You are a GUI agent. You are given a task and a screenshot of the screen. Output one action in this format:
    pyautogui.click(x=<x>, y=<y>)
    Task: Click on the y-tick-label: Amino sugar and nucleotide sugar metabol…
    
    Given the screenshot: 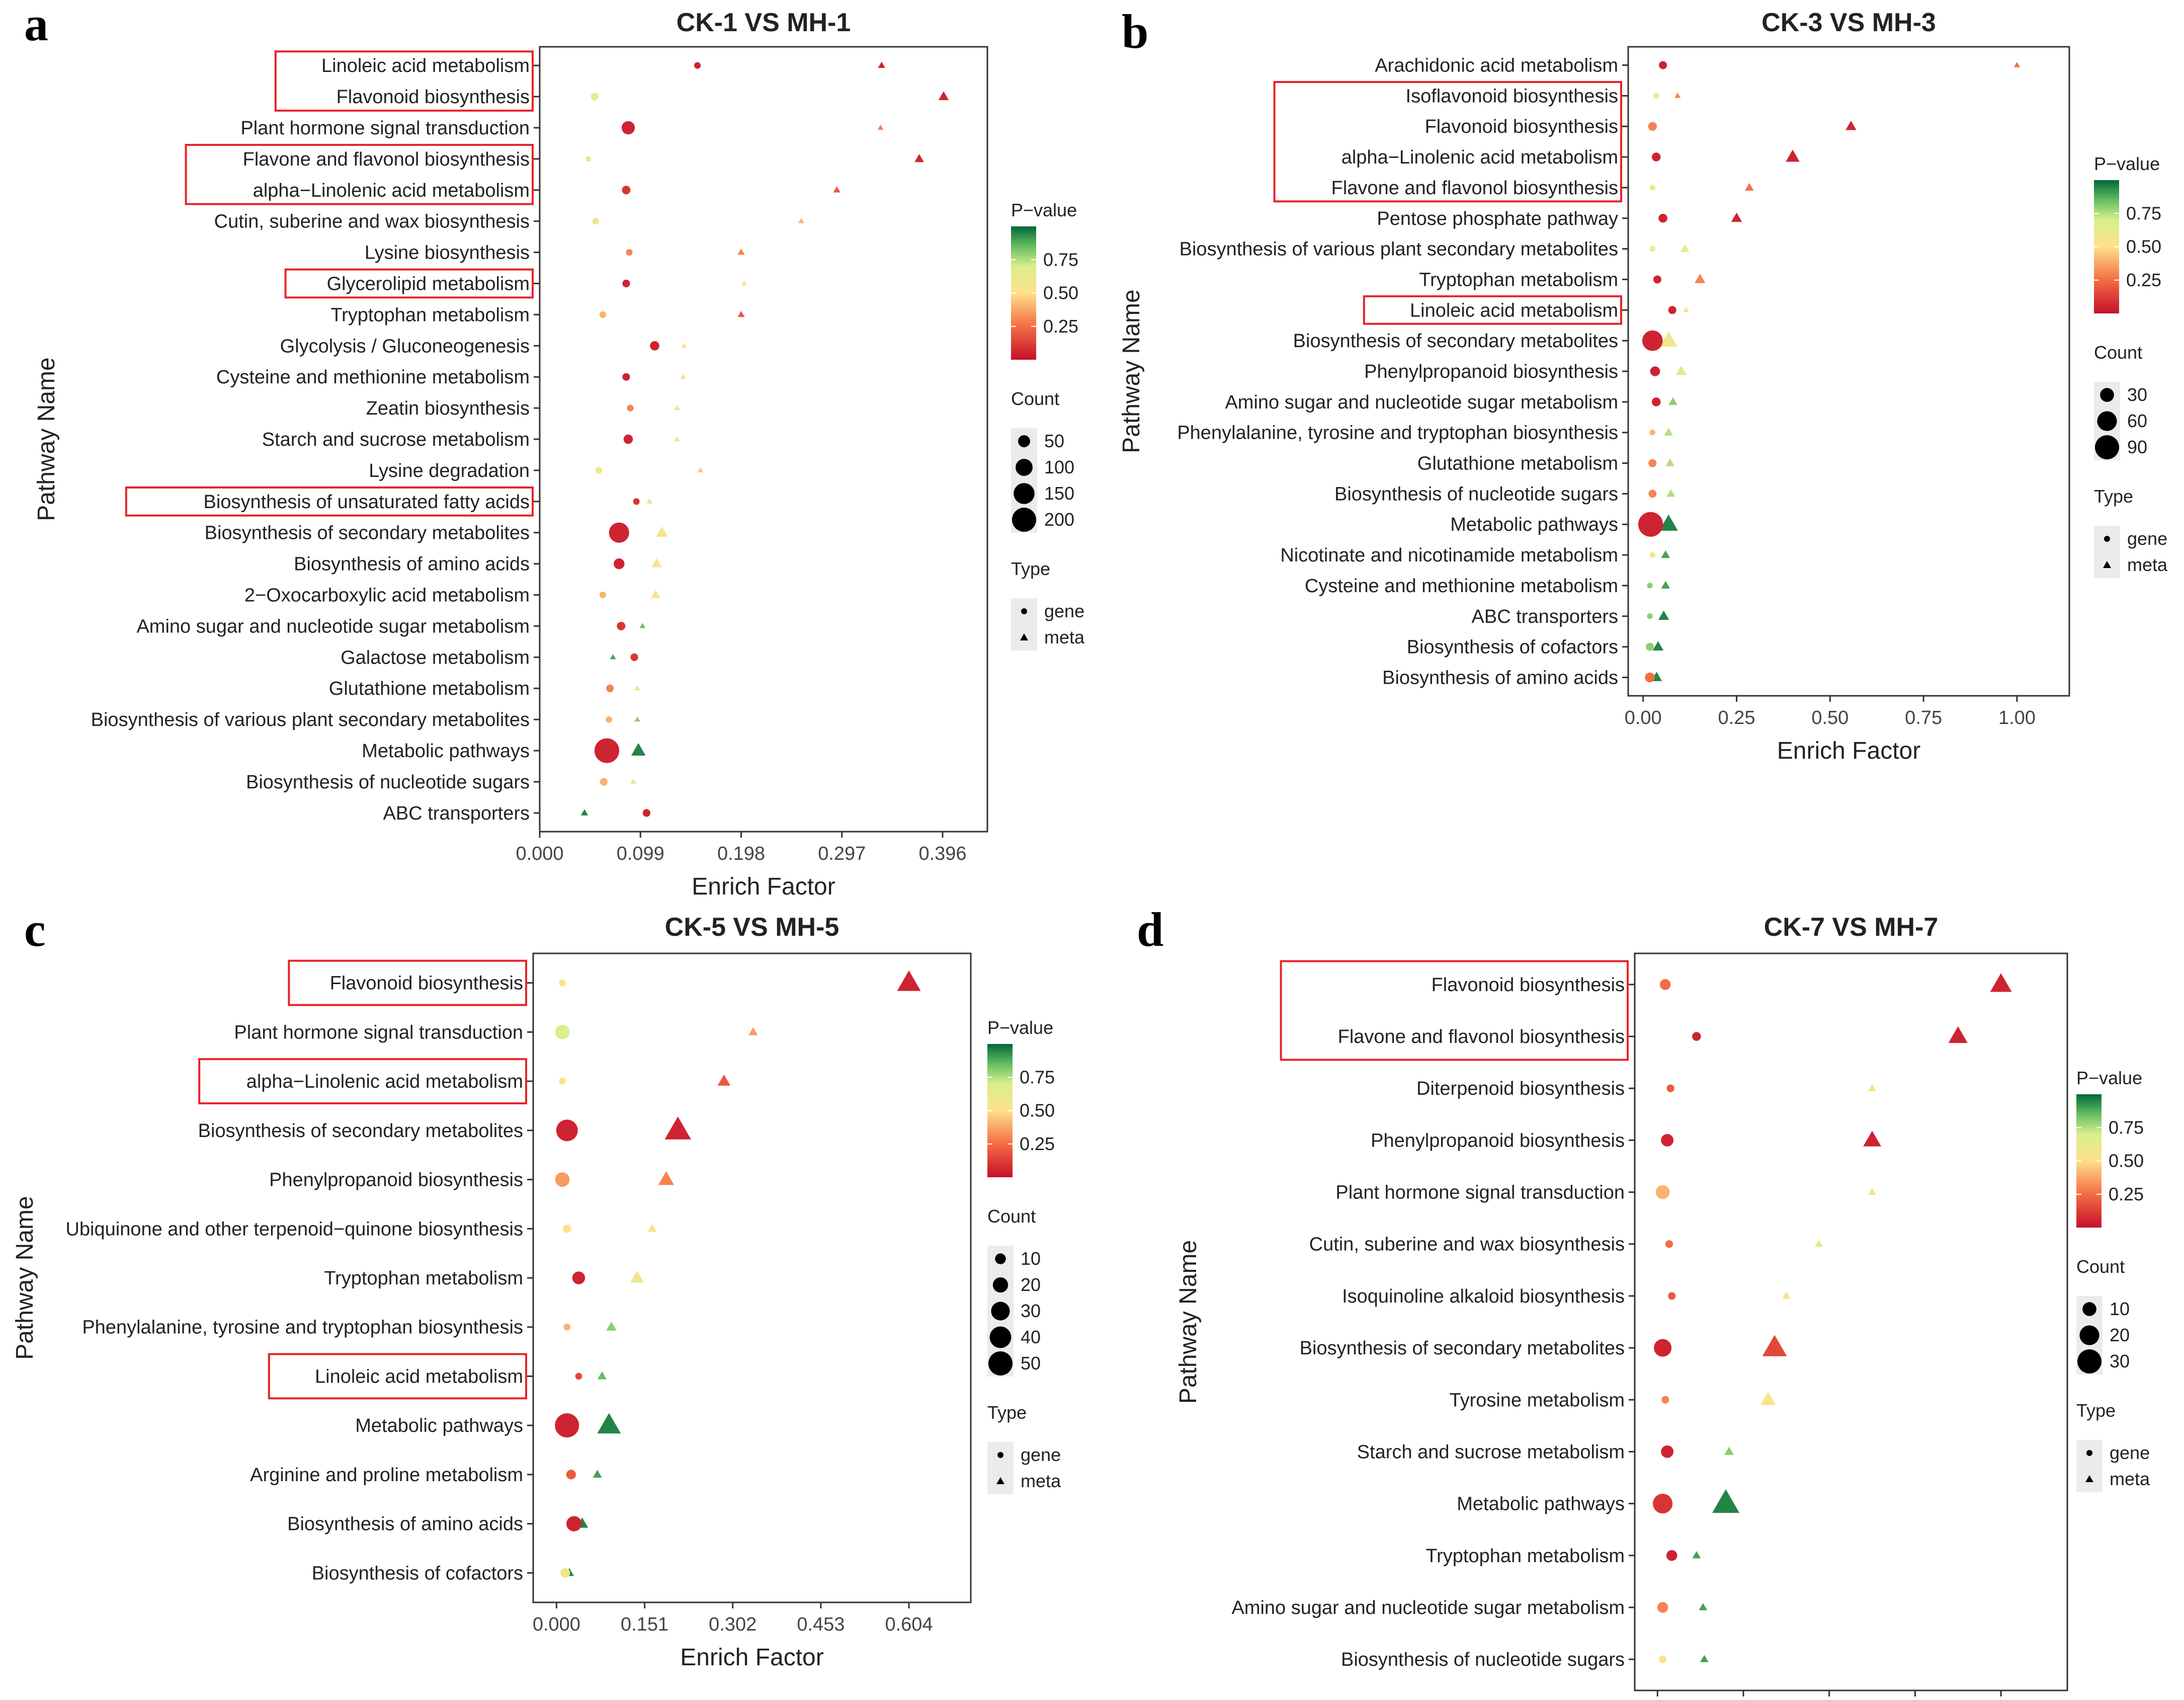 What is the action you would take?
    pyautogui.click(x=1421, y=402)
    